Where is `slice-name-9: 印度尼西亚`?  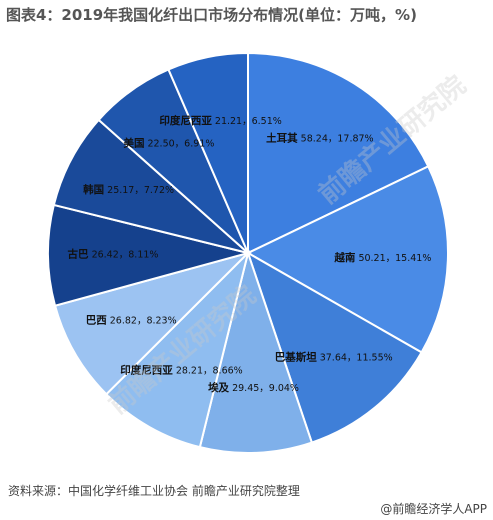 slice-name-9: 印度尼西亚 is located at coordinates (185, 120).